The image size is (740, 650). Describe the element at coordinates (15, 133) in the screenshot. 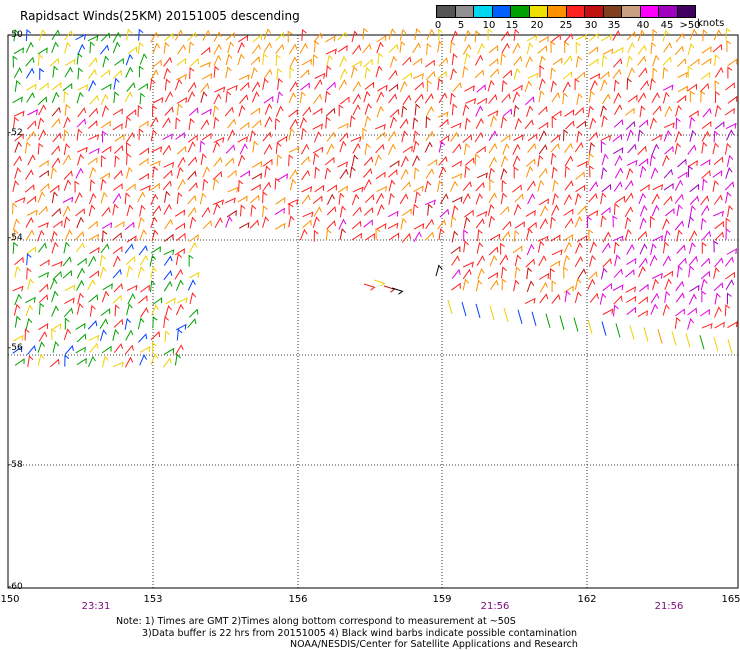

I see `latitude-label: -52` at that location.